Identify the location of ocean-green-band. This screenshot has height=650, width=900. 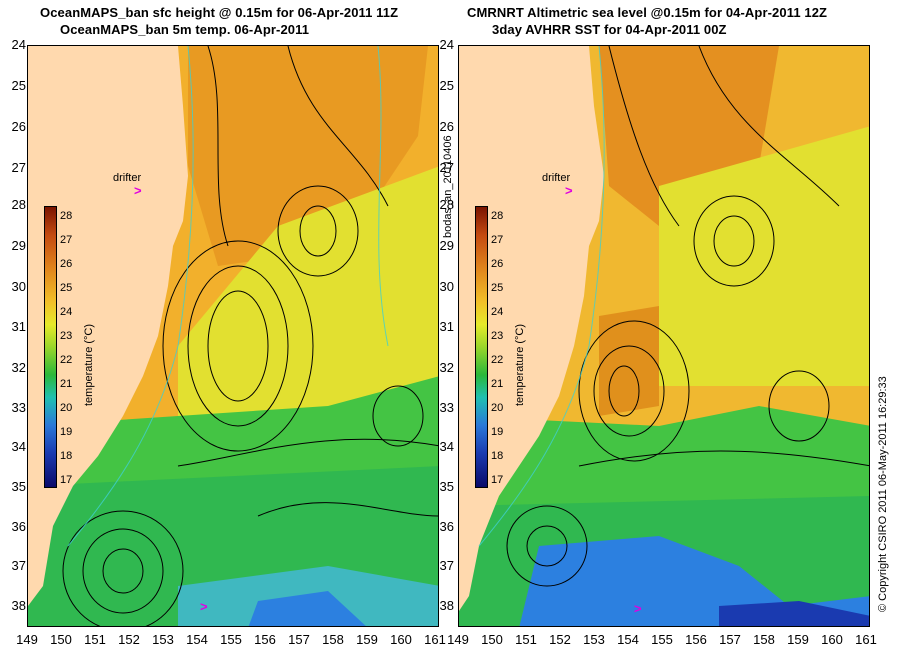
(664, 466).